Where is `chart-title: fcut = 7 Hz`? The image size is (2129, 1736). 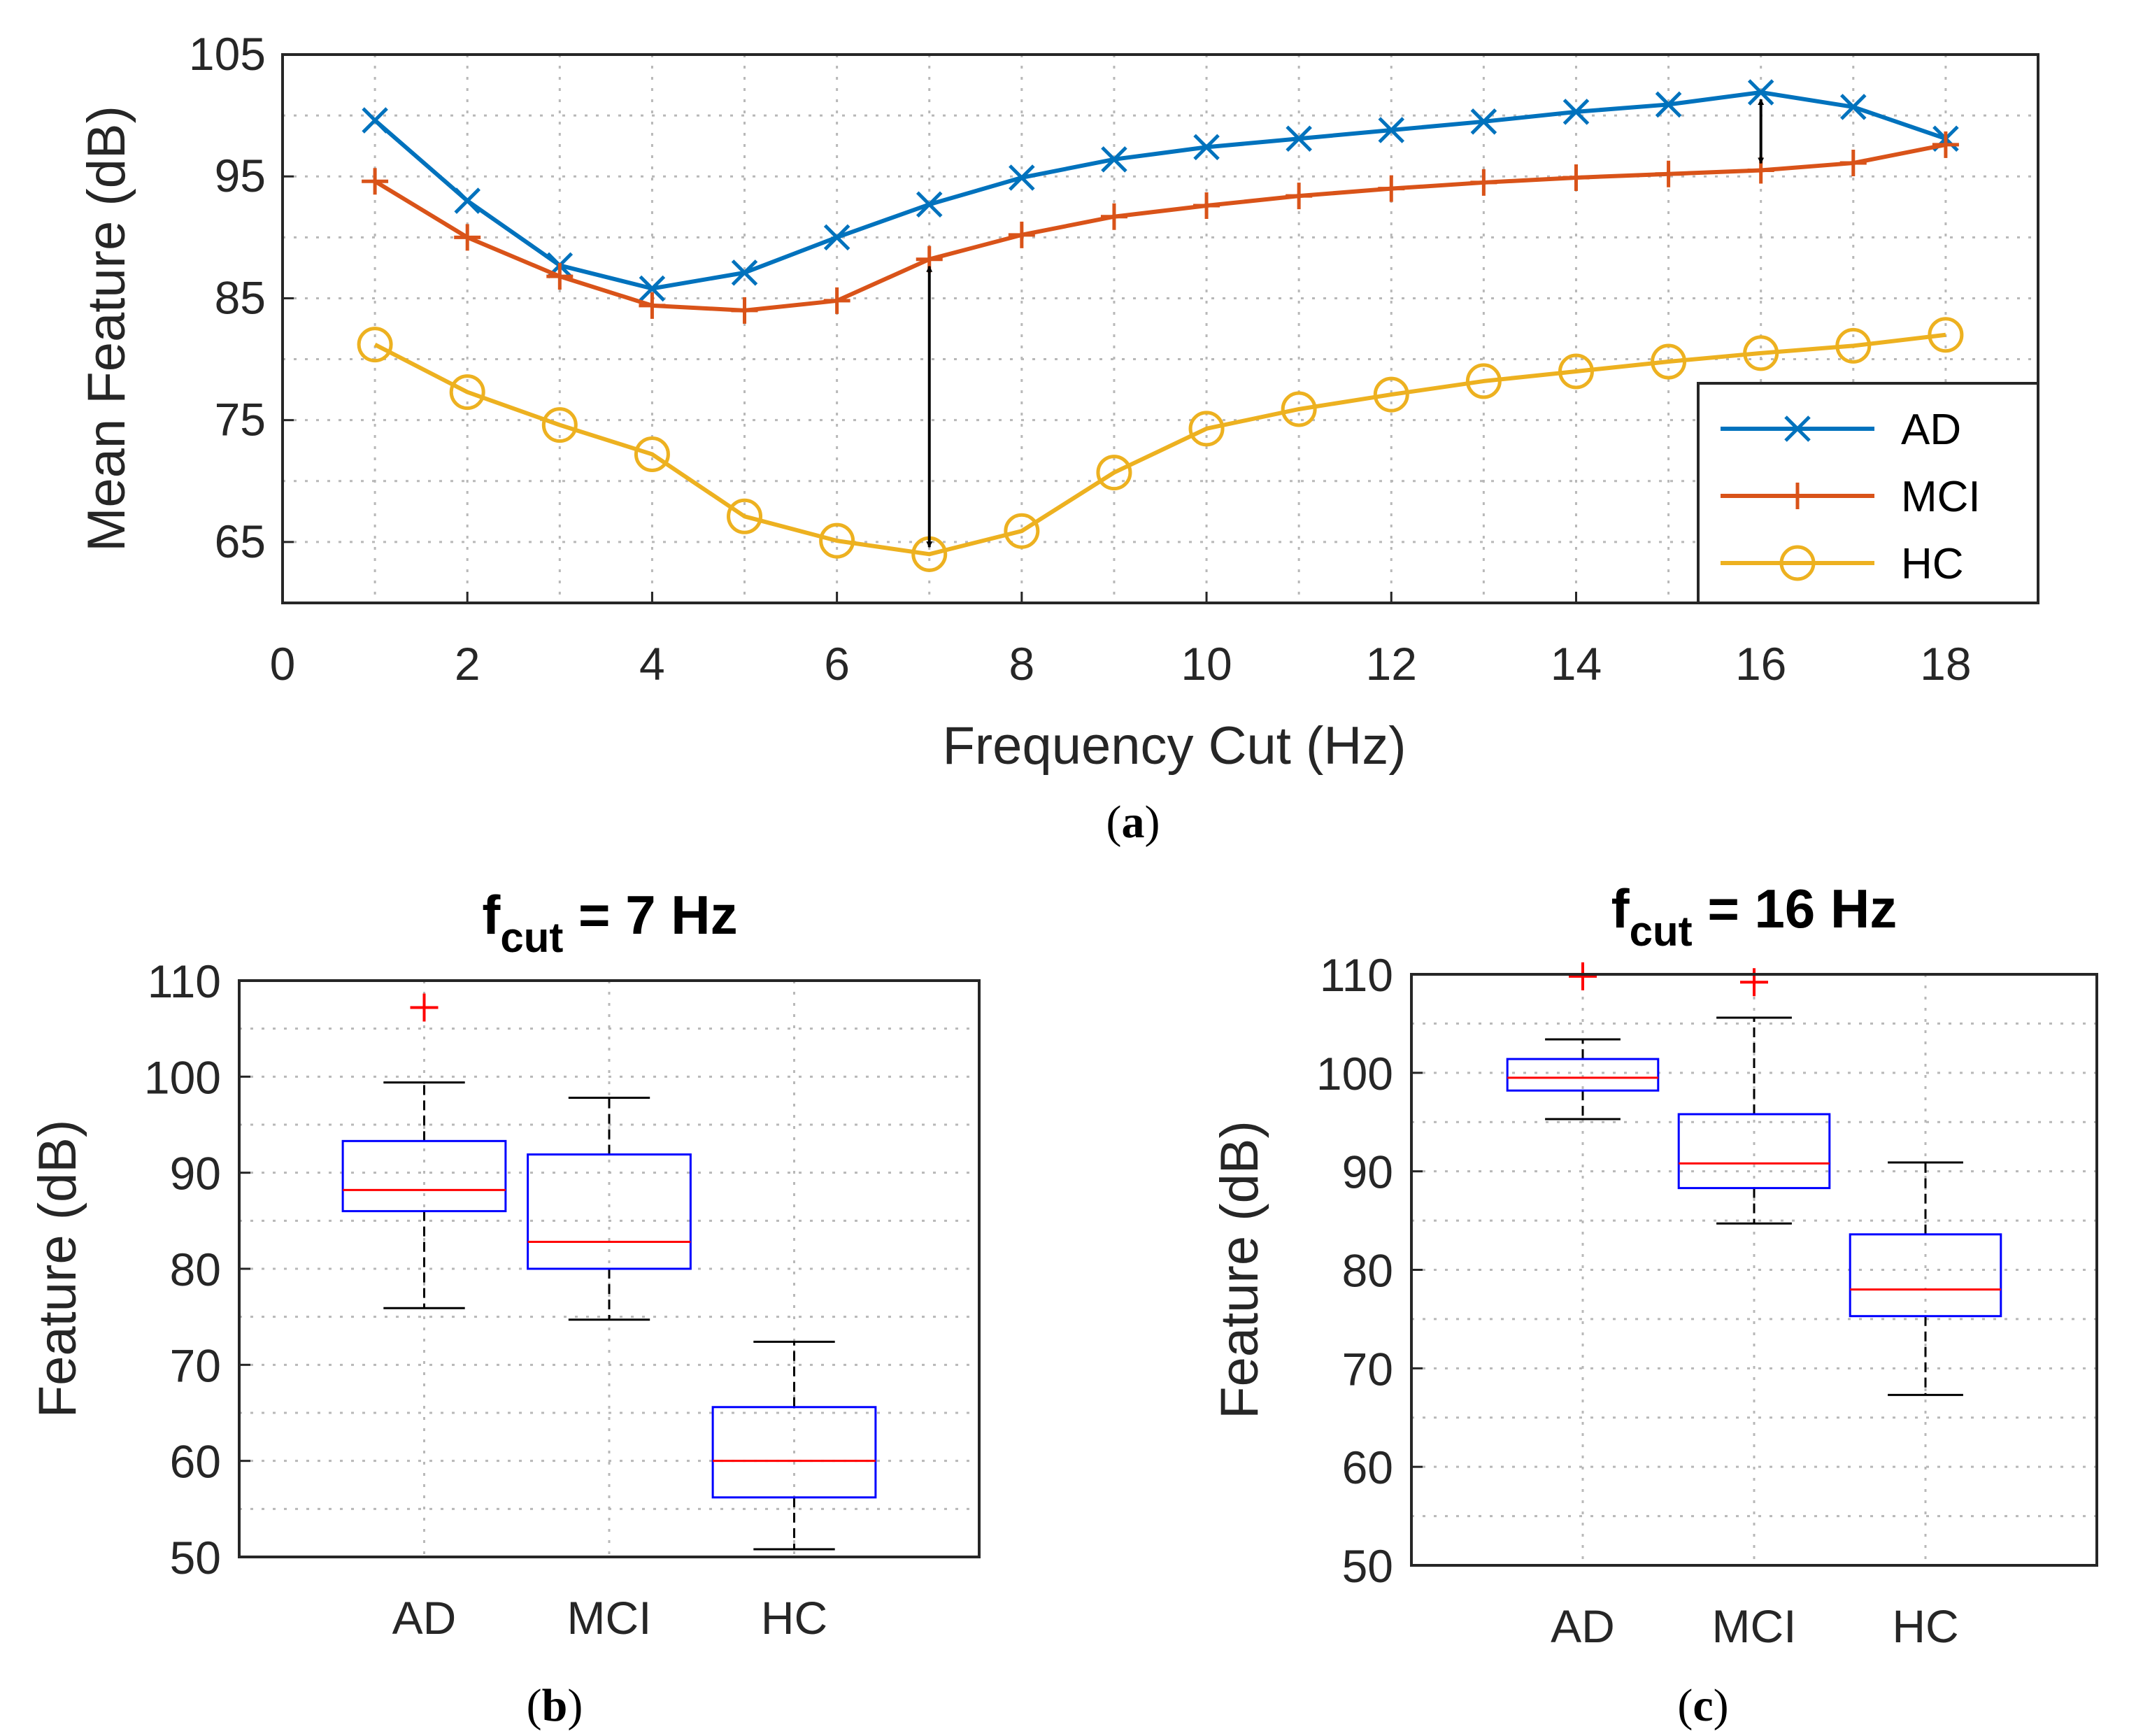
chart-title: fcut = 7 Hz is located at coordinates (610, 922).